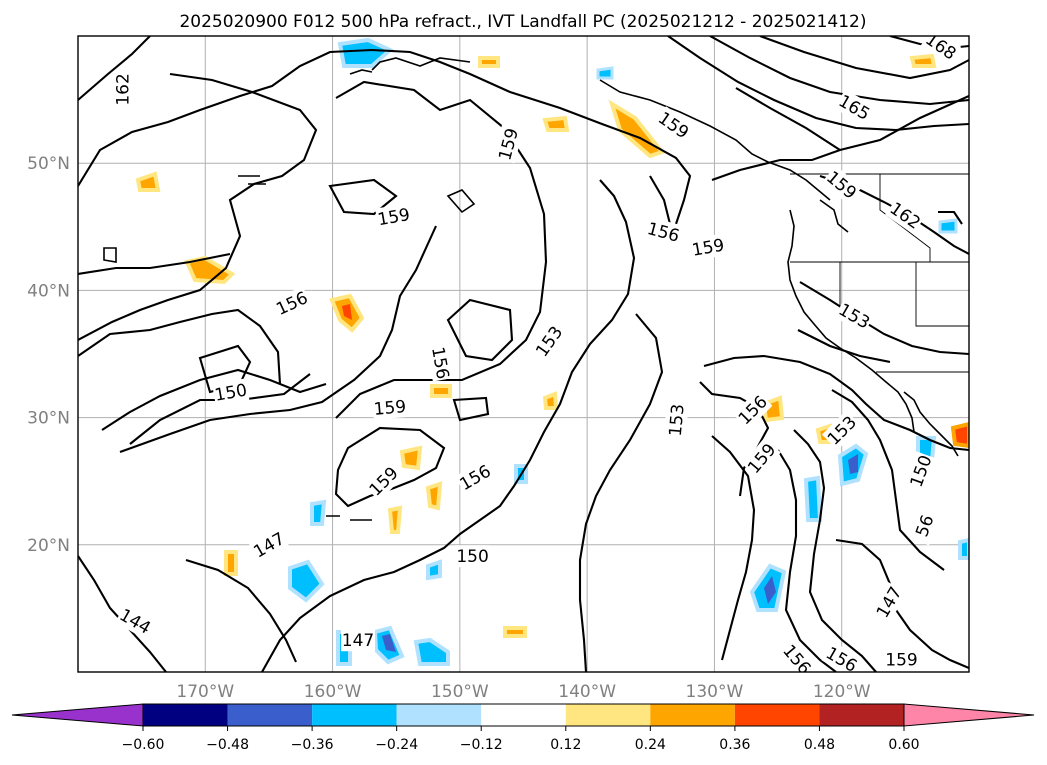 The image size is (1047, 765). I want to click on longitude-tick-label: 130°W, so click(715, 692).